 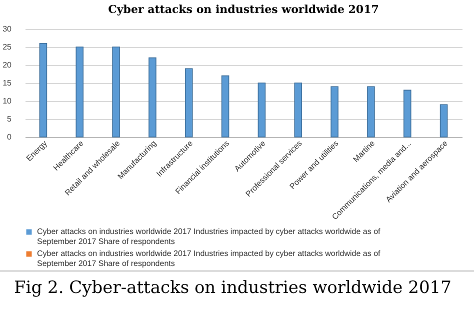 What do you see at coordinates (7, 47) in the screenshot?
I see `y-tick-label: 25` at bounding box center [7, 47].